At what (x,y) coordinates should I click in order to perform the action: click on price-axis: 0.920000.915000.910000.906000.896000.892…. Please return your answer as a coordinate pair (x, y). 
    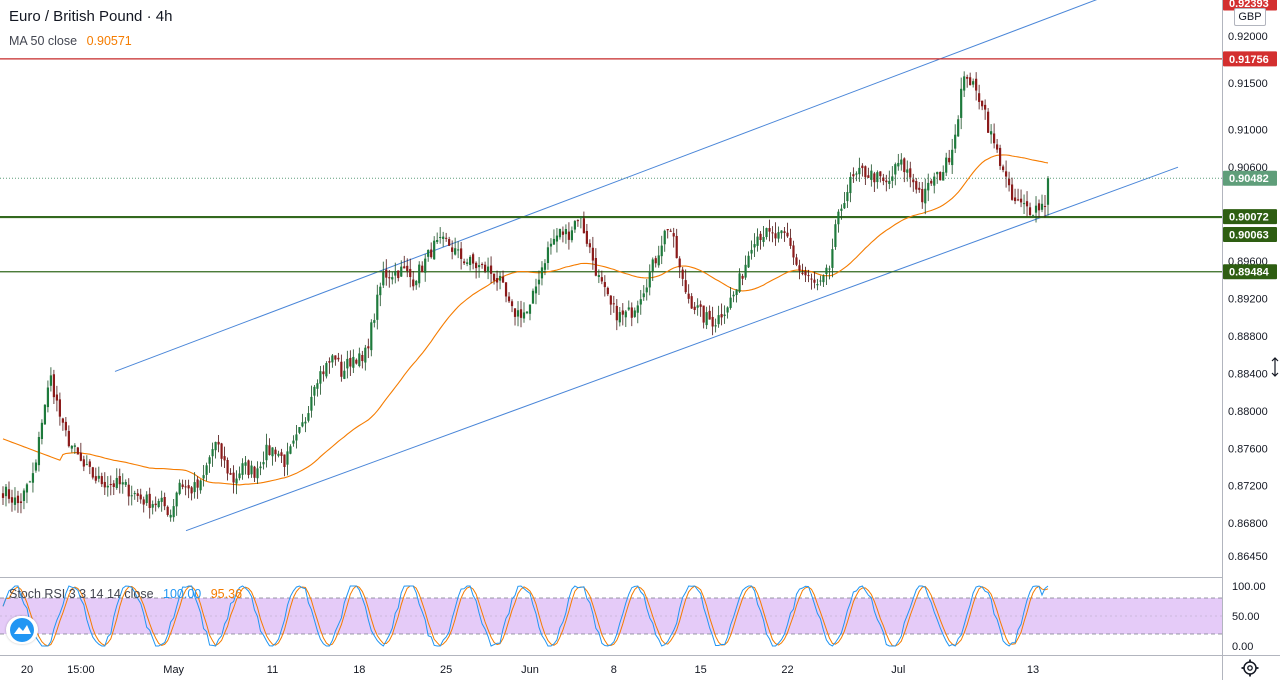
    Looking at the image, I should click on (1248, 342).